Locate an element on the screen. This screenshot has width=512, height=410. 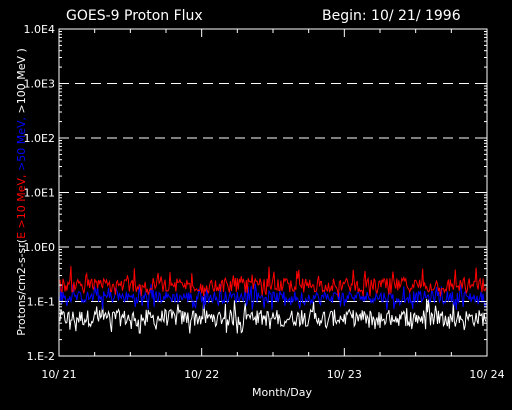
y-tick-label: 1.E-2 is located at coordinates (41, 356).